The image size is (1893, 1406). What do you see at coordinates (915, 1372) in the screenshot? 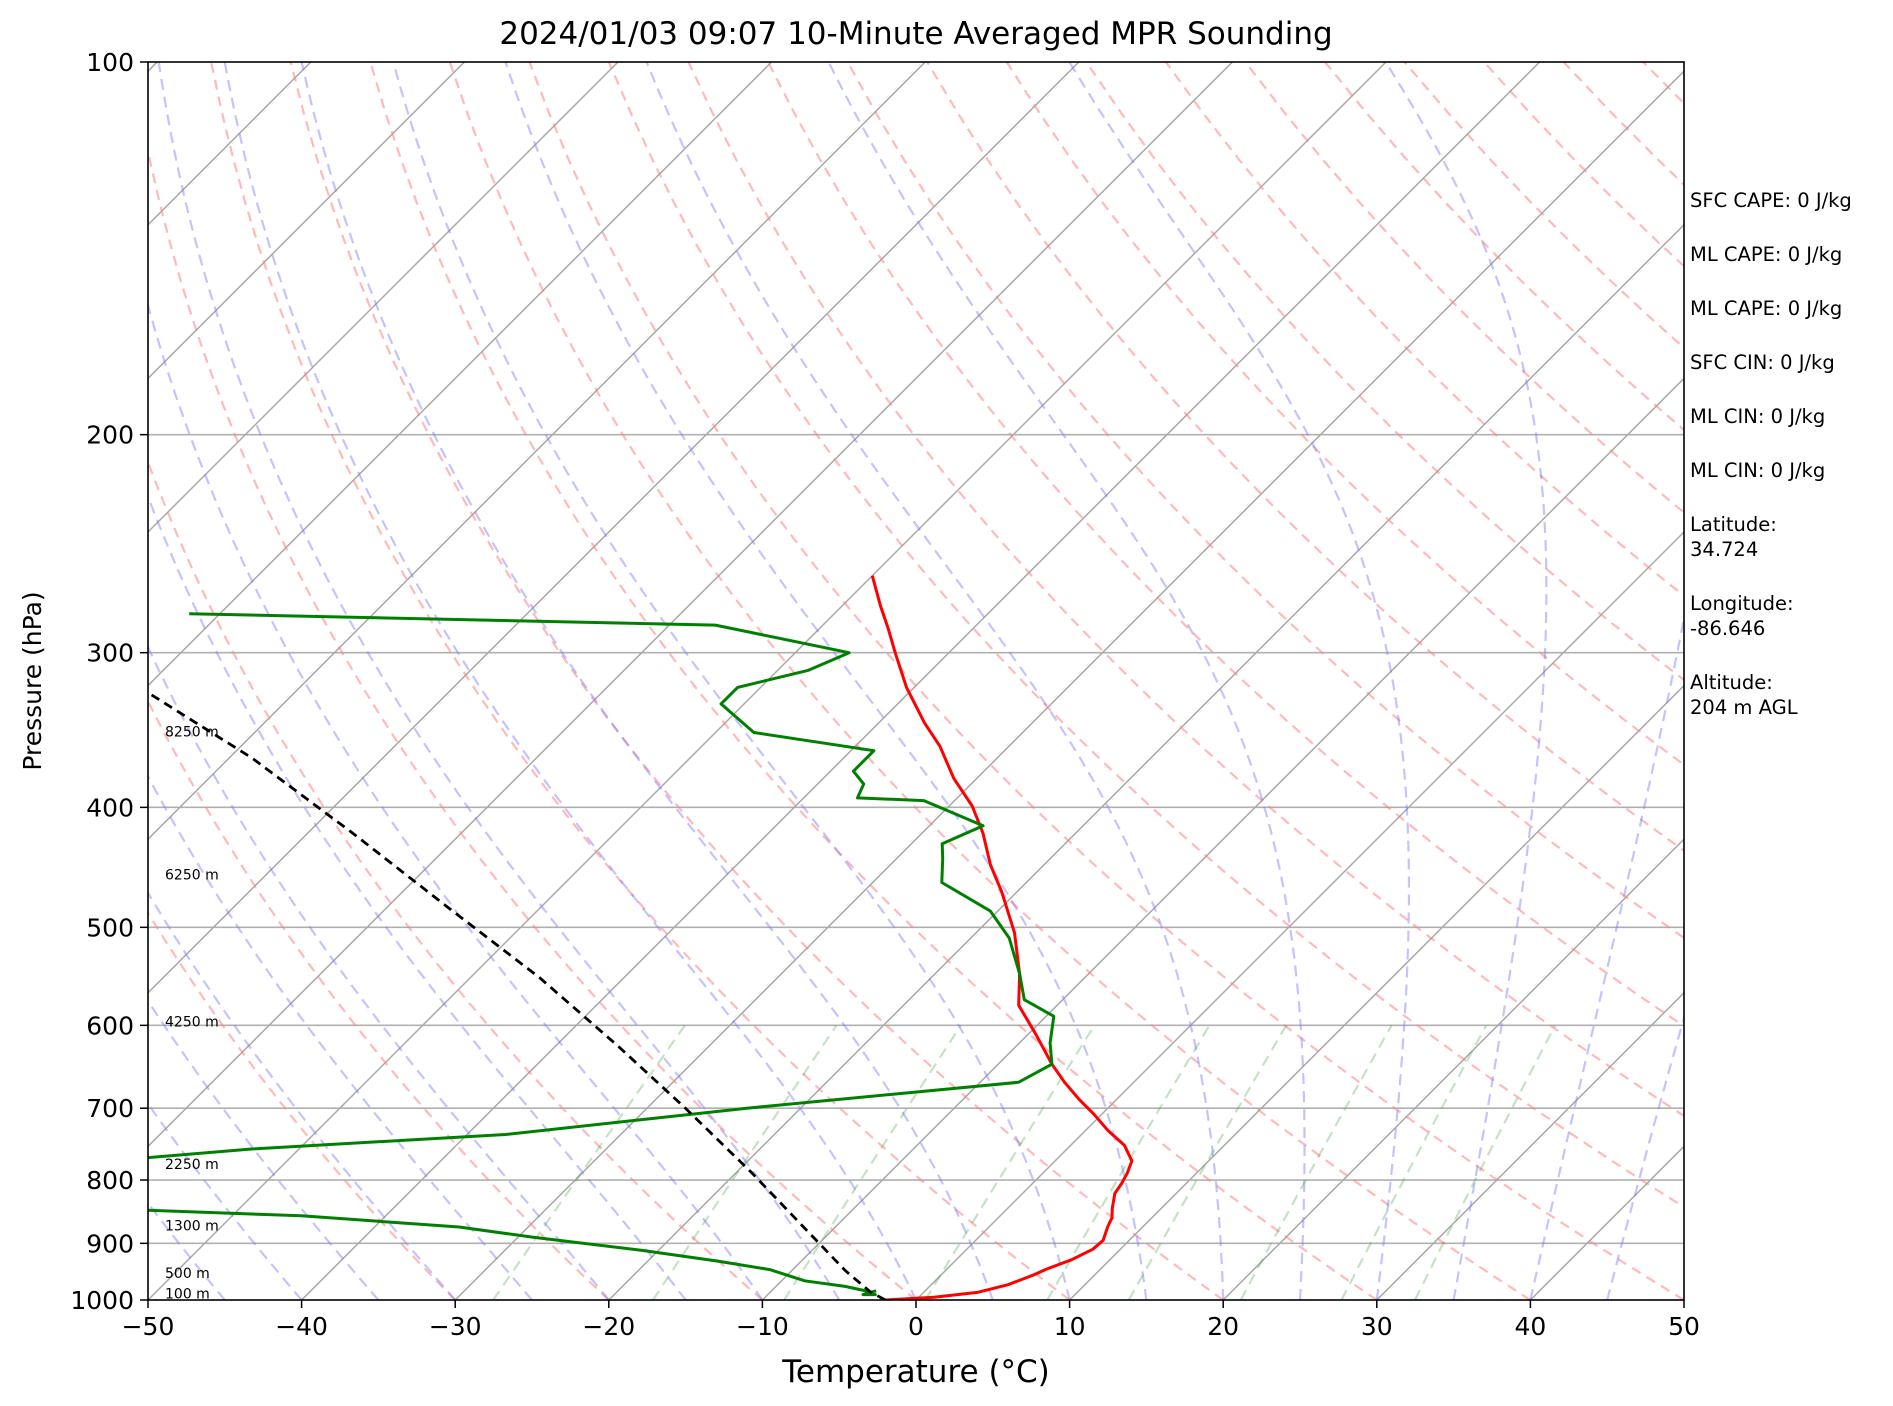
I see `x-axis-label: Temperature (°C)` at bounding box center [915, 1372].